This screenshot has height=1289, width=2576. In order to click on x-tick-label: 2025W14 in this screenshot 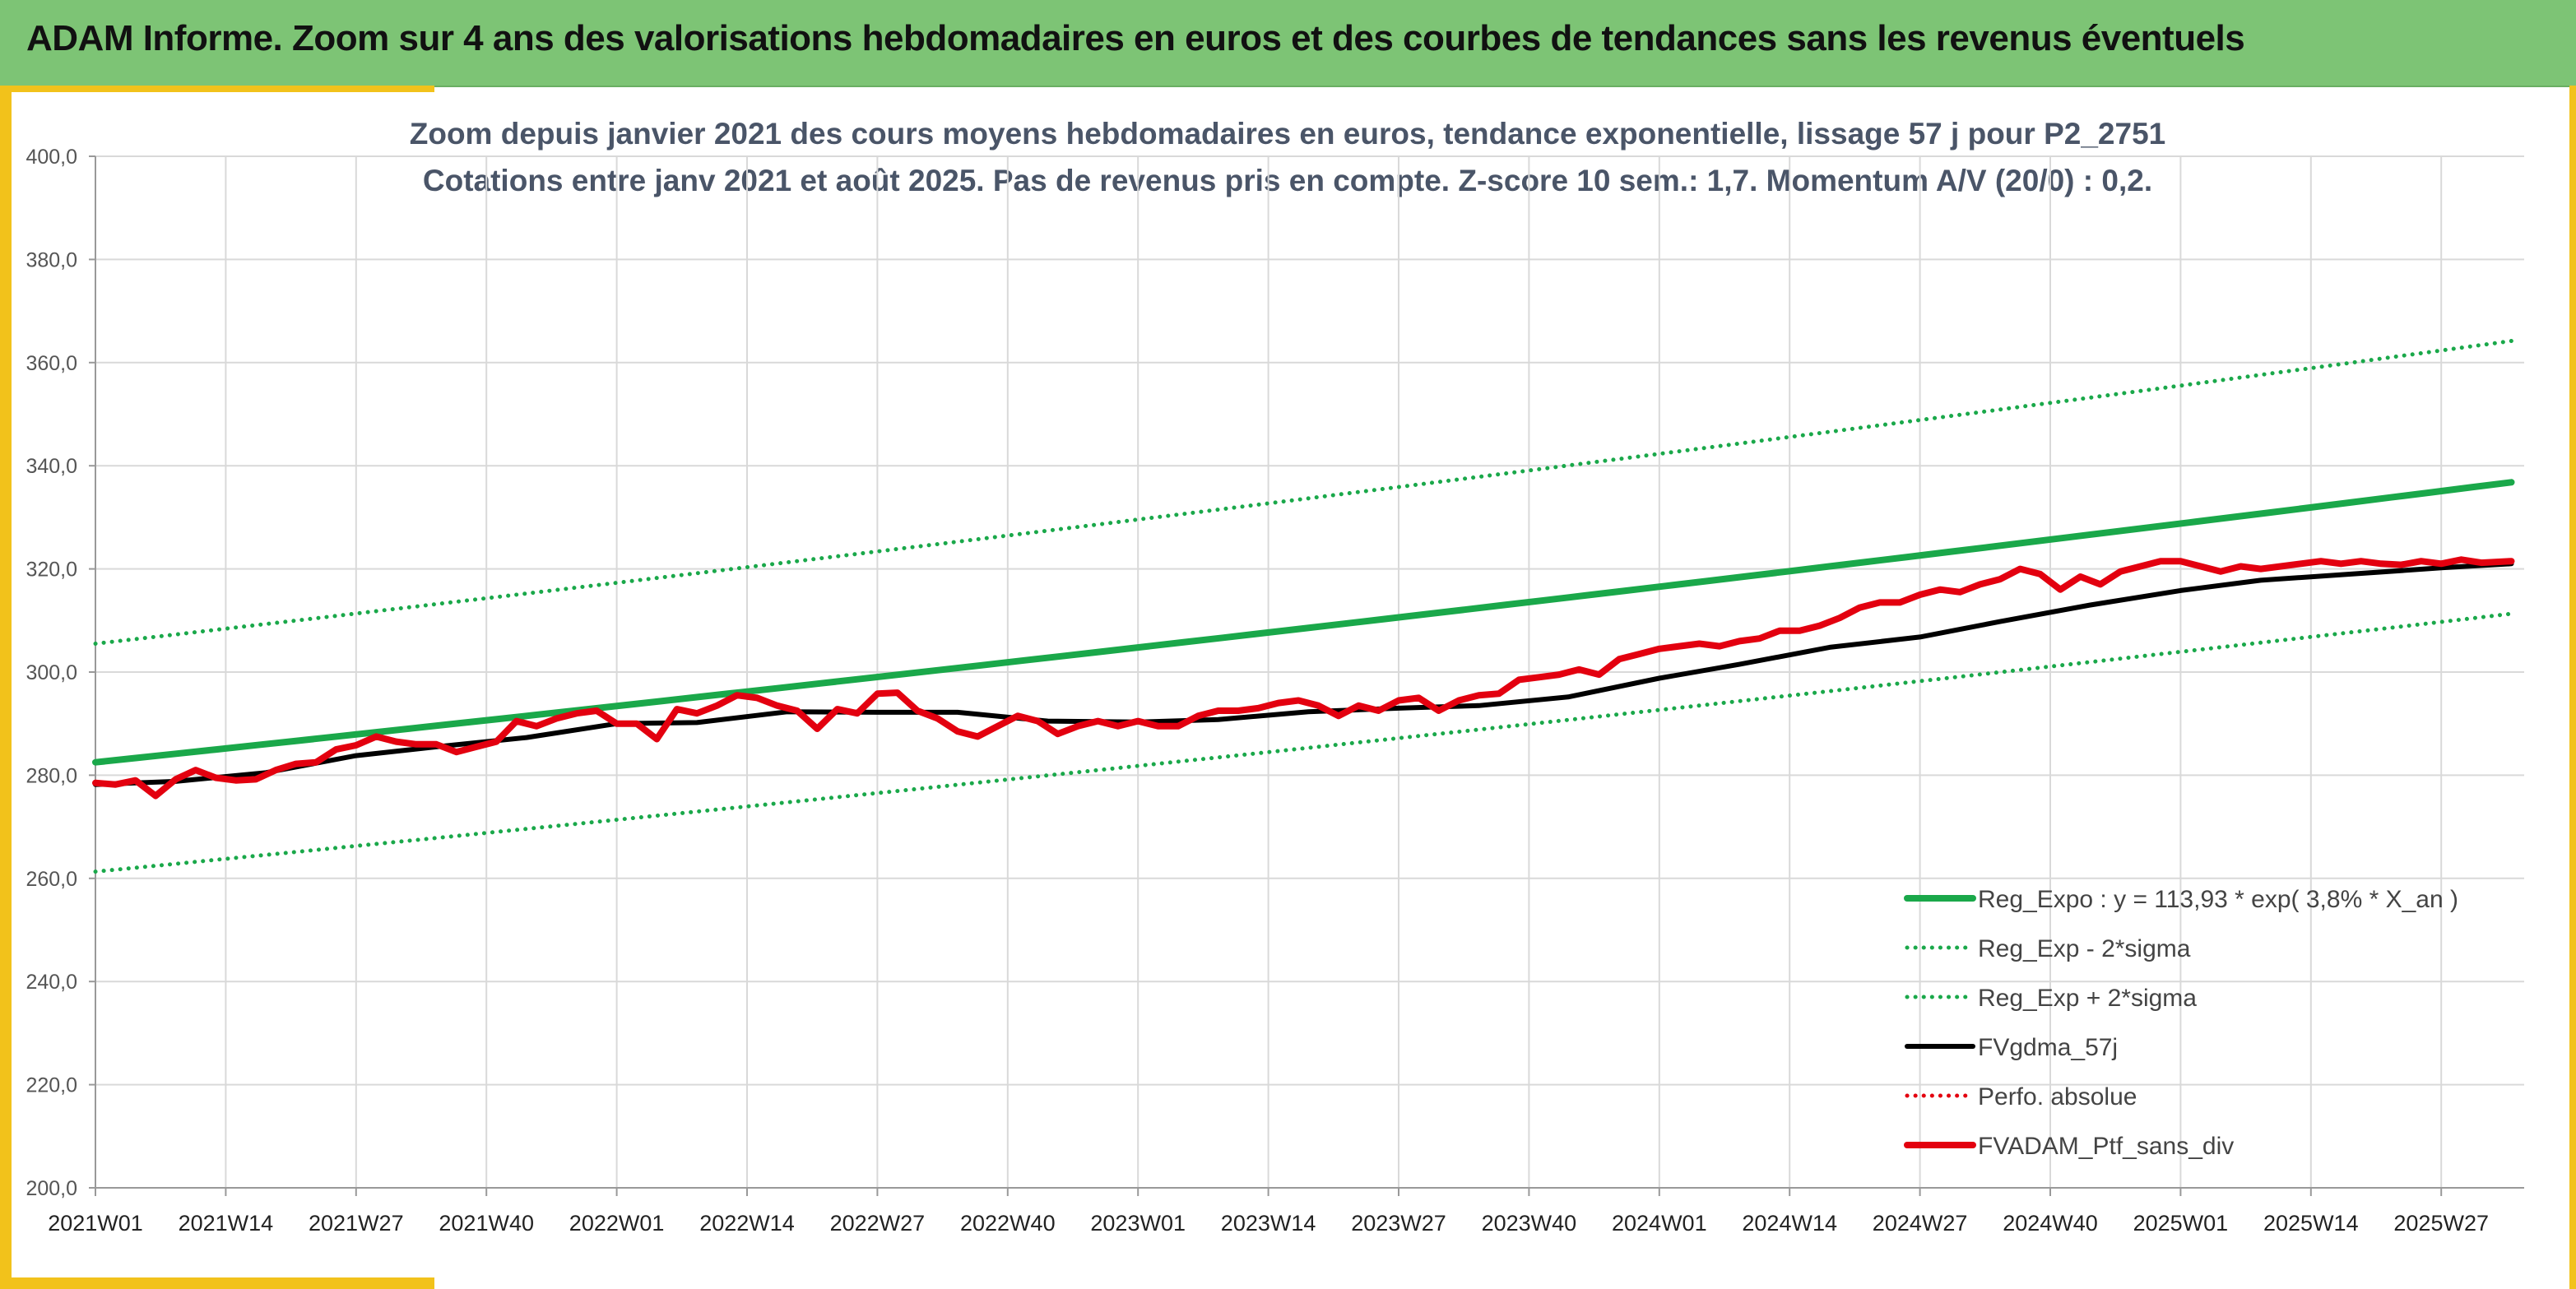, I will do `click(2311, 1223)`.